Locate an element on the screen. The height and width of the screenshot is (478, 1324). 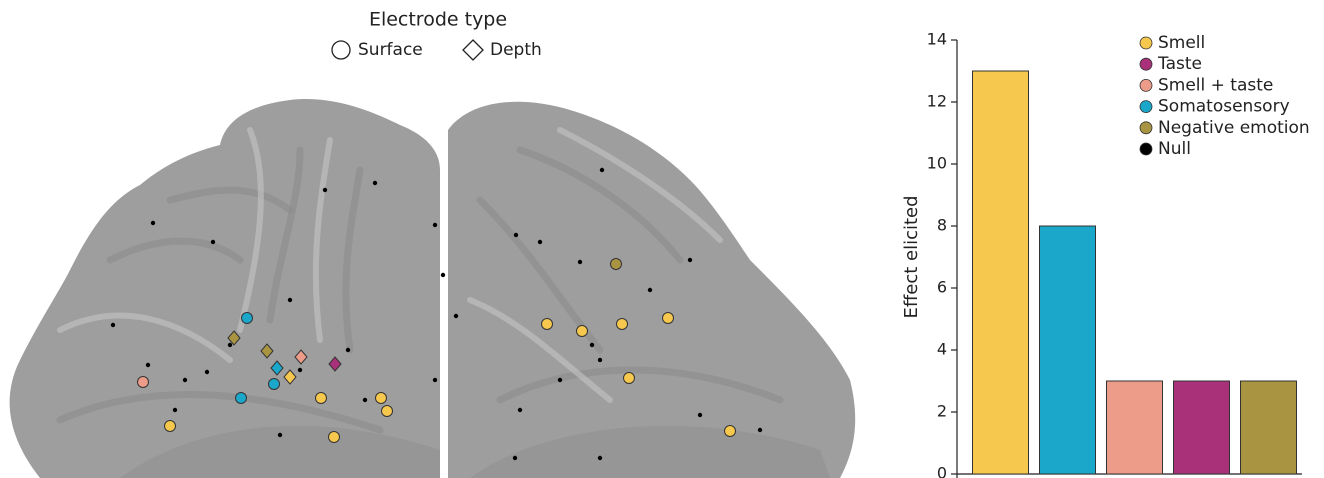
legend-label: Smell is located at coordinates (1181, 43).